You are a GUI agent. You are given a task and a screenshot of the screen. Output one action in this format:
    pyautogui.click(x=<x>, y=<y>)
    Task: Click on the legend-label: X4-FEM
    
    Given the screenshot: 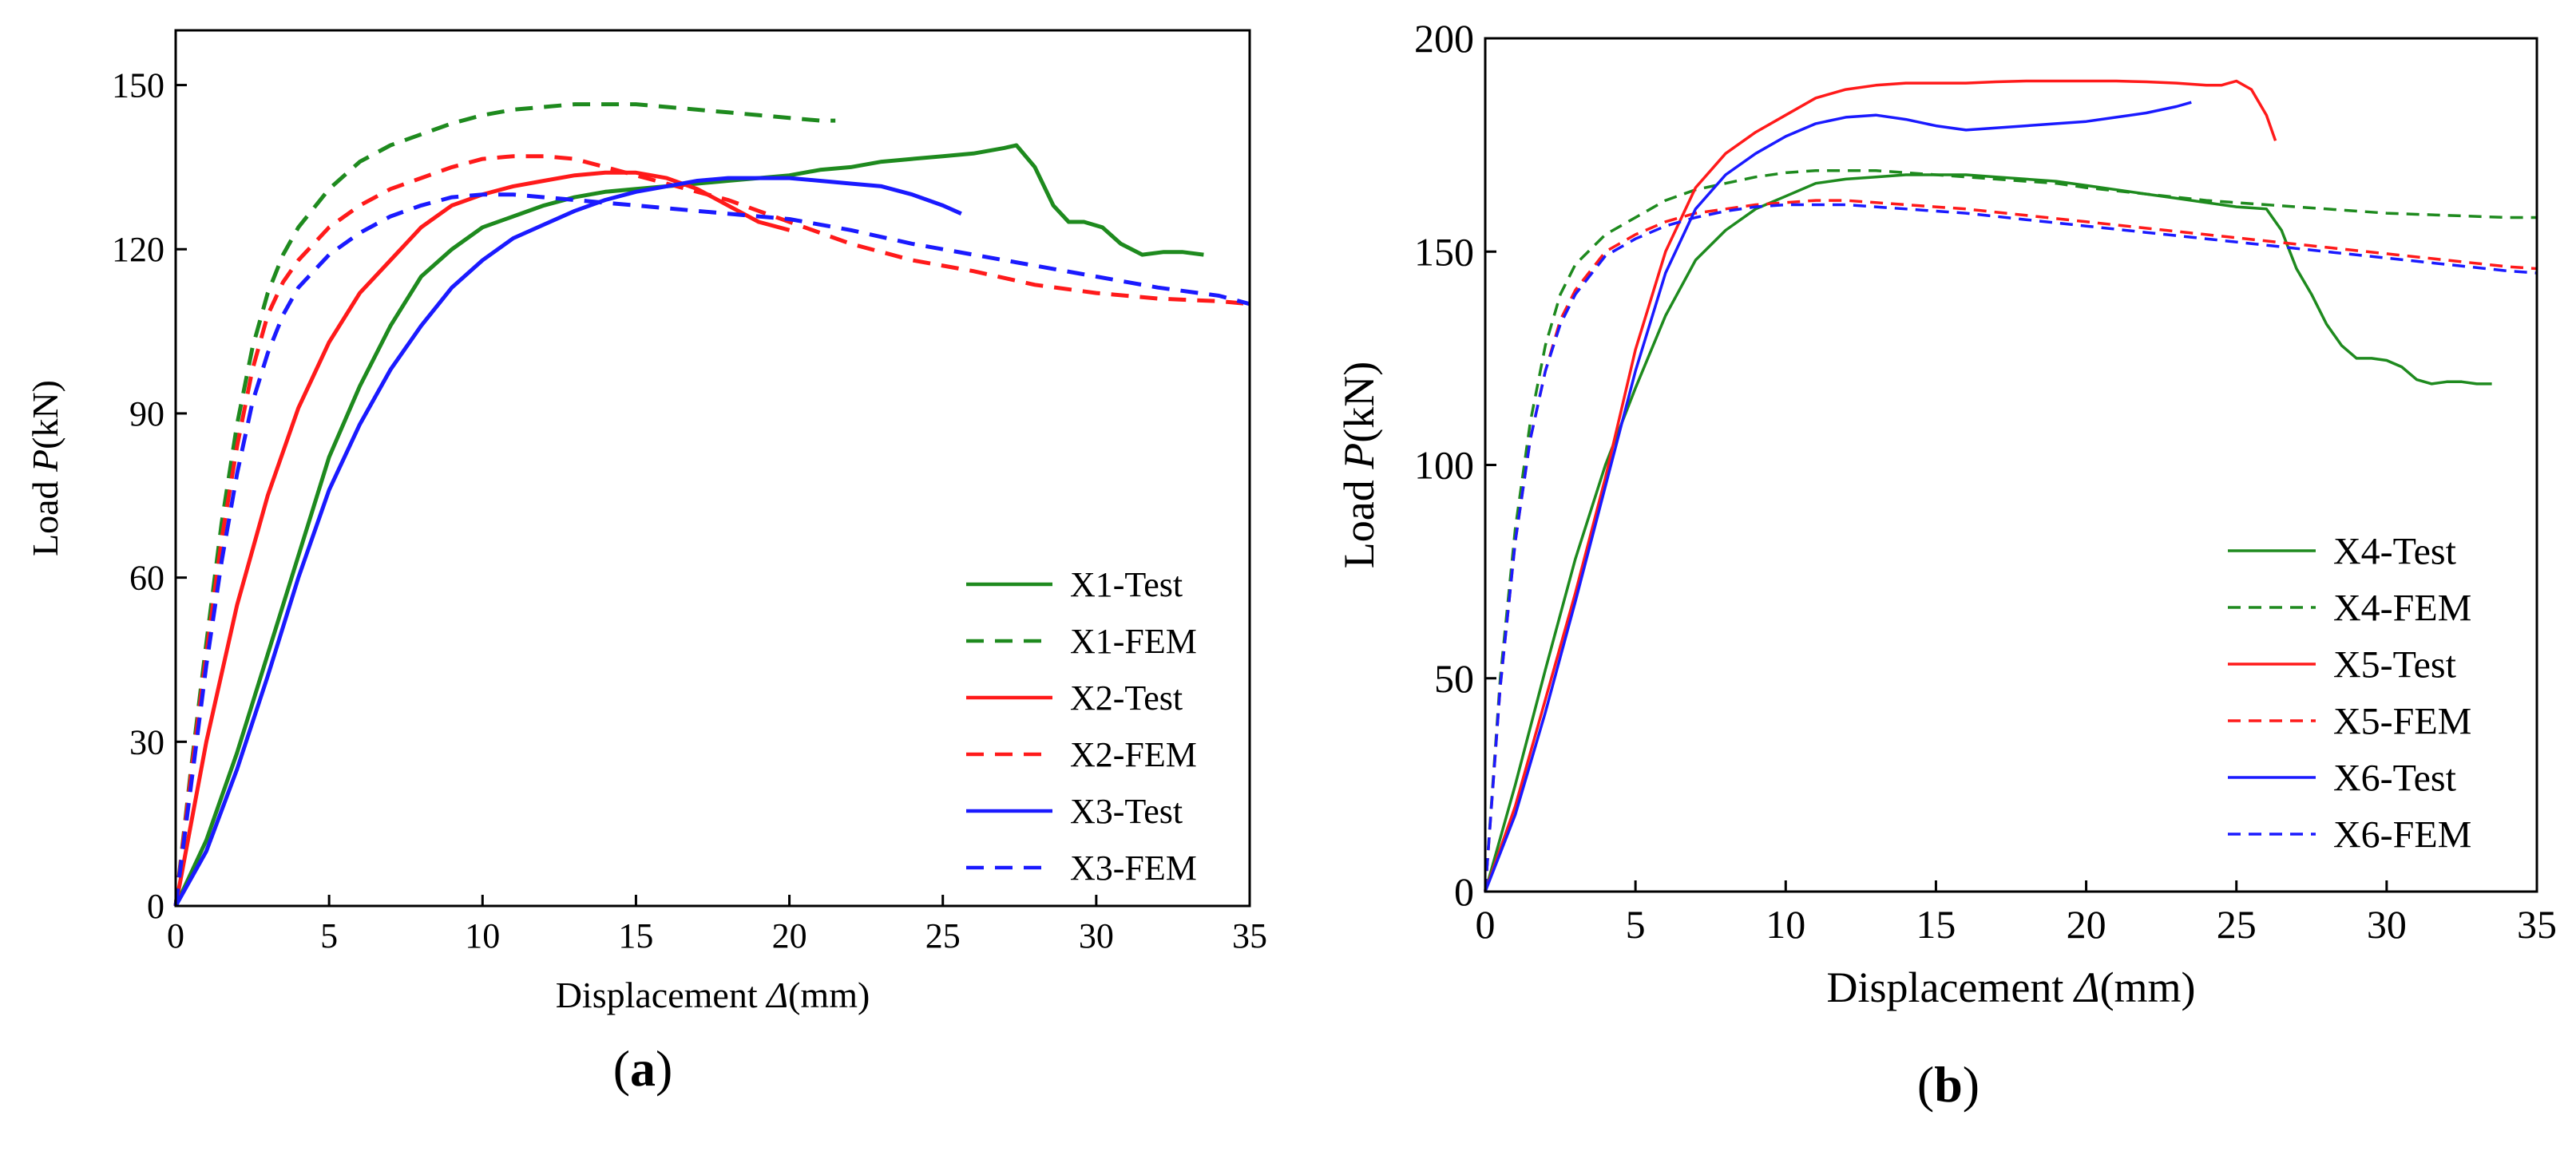 What is the action you would take?
    pyautogui.click(x=2402, y=608)
    